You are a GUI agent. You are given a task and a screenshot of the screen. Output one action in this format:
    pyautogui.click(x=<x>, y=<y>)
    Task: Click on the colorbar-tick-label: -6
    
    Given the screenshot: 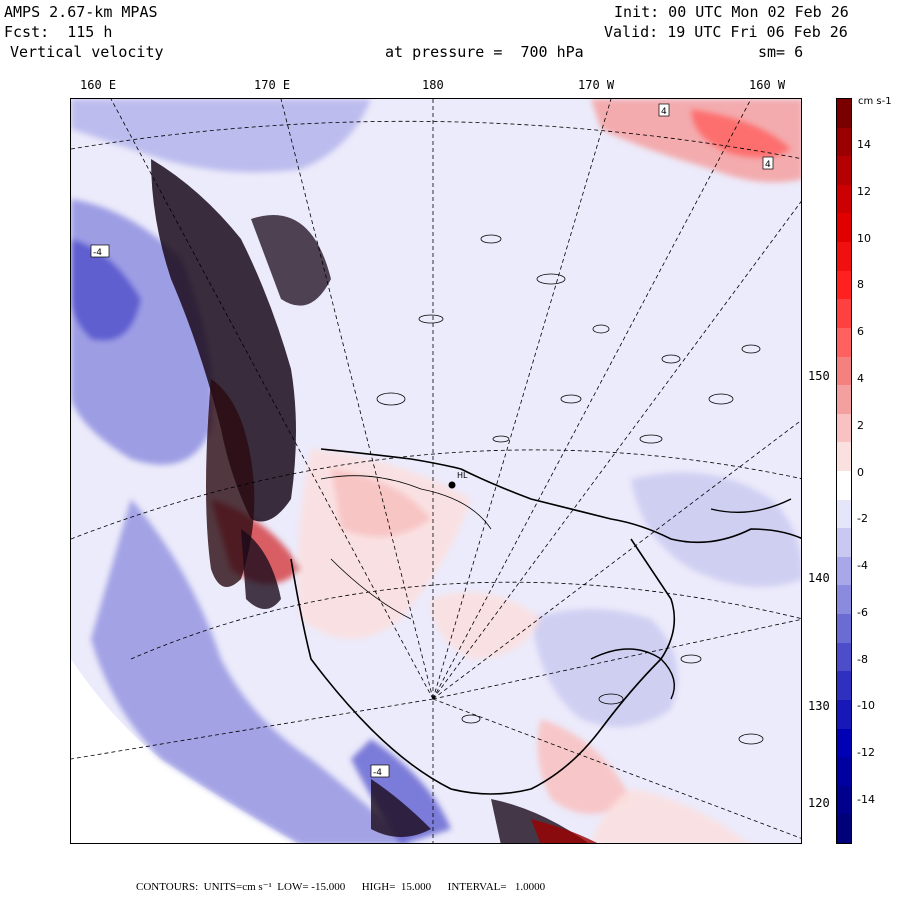 What is the action you would take?
    pyautogui.click(x=862, y=612)
    